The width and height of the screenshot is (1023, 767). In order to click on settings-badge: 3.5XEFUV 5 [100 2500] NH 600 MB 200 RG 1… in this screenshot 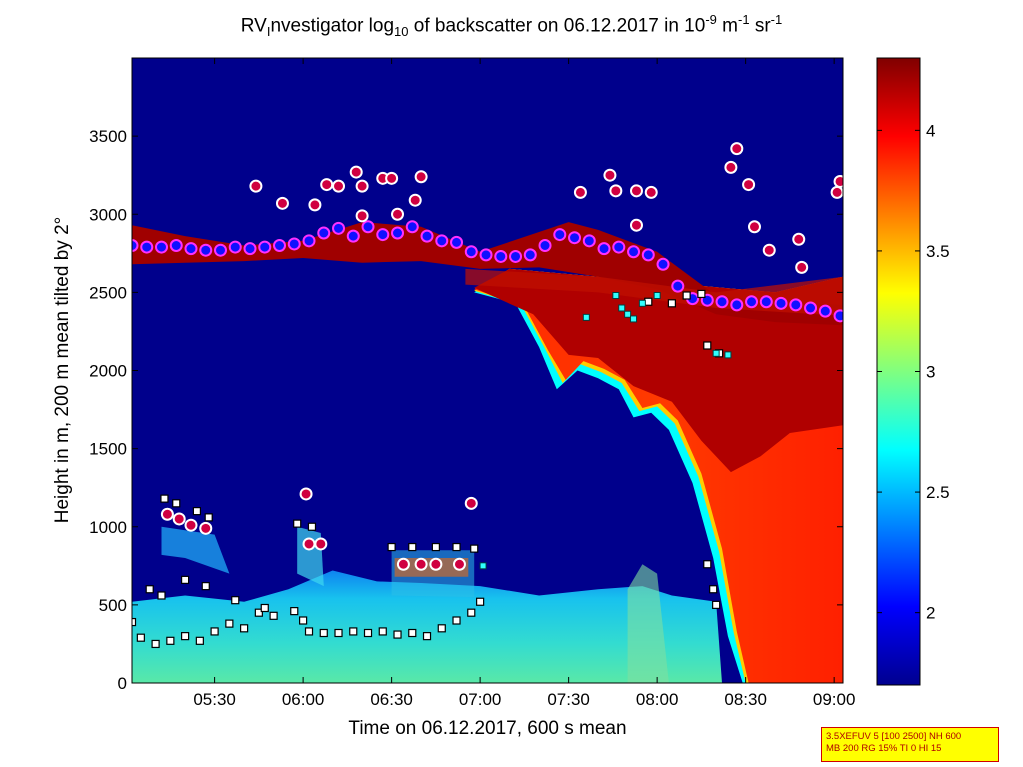, I will do `click(910, 744)`.